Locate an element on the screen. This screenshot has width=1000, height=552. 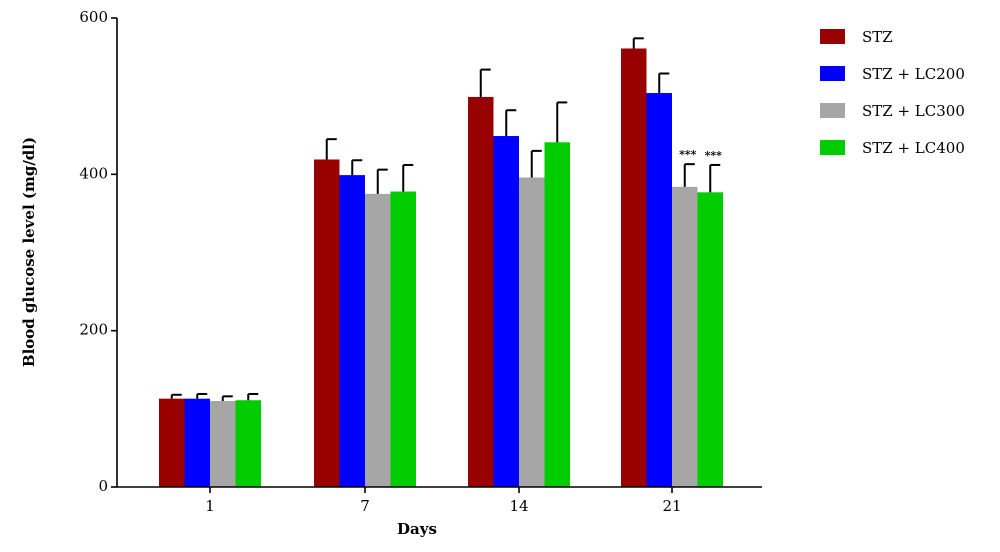
y-tick-label: 400 is located at coordinates (93, 173).